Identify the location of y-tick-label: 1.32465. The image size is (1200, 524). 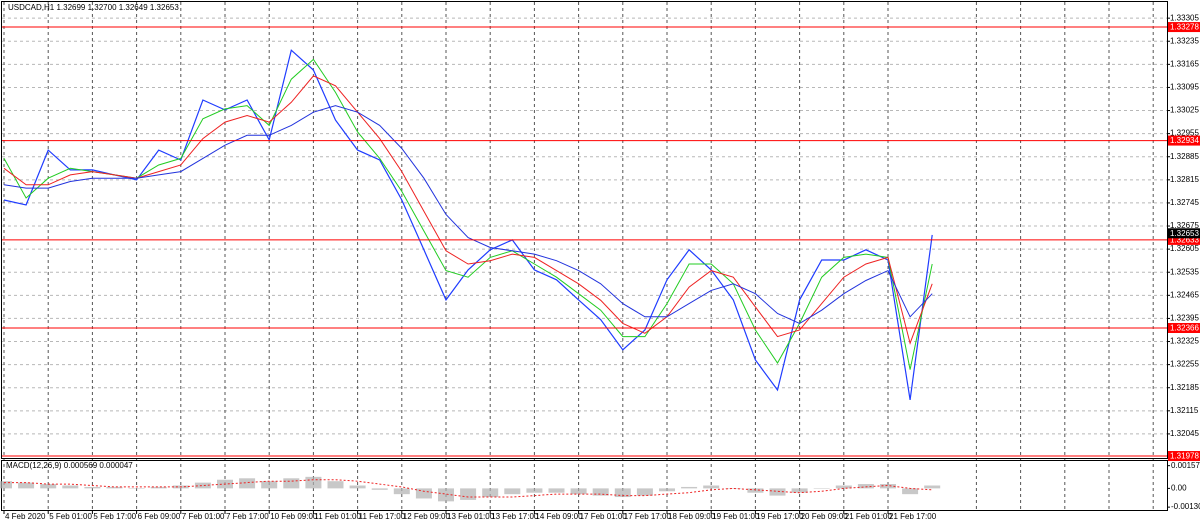
(1184, 294).